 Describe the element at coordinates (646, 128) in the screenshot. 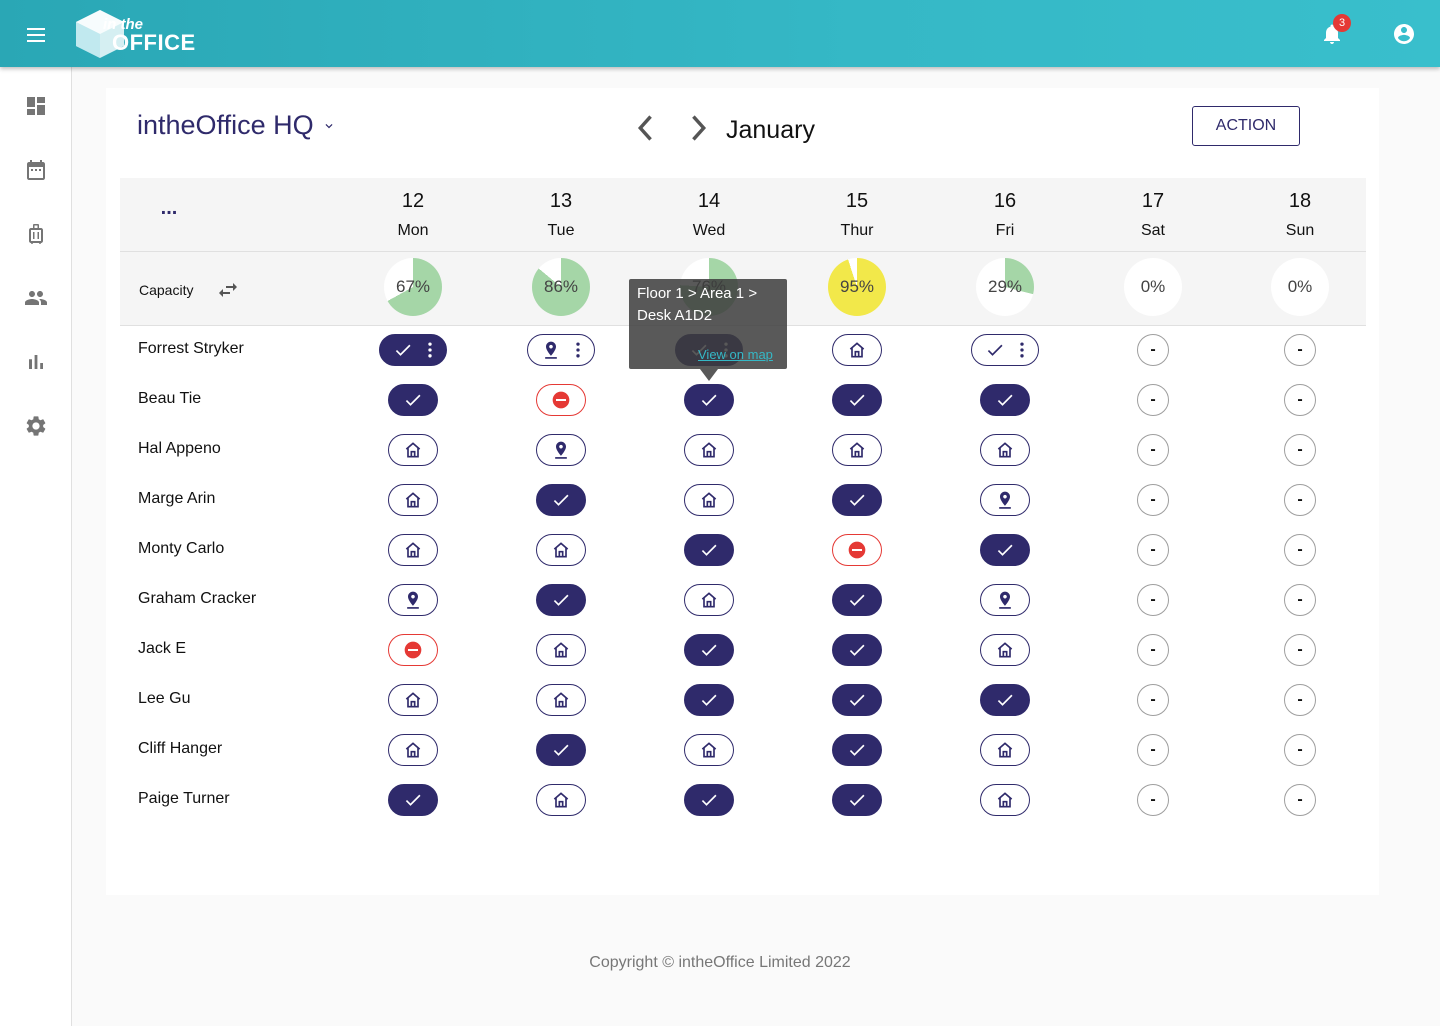

I see `previous-week-button` at that location.